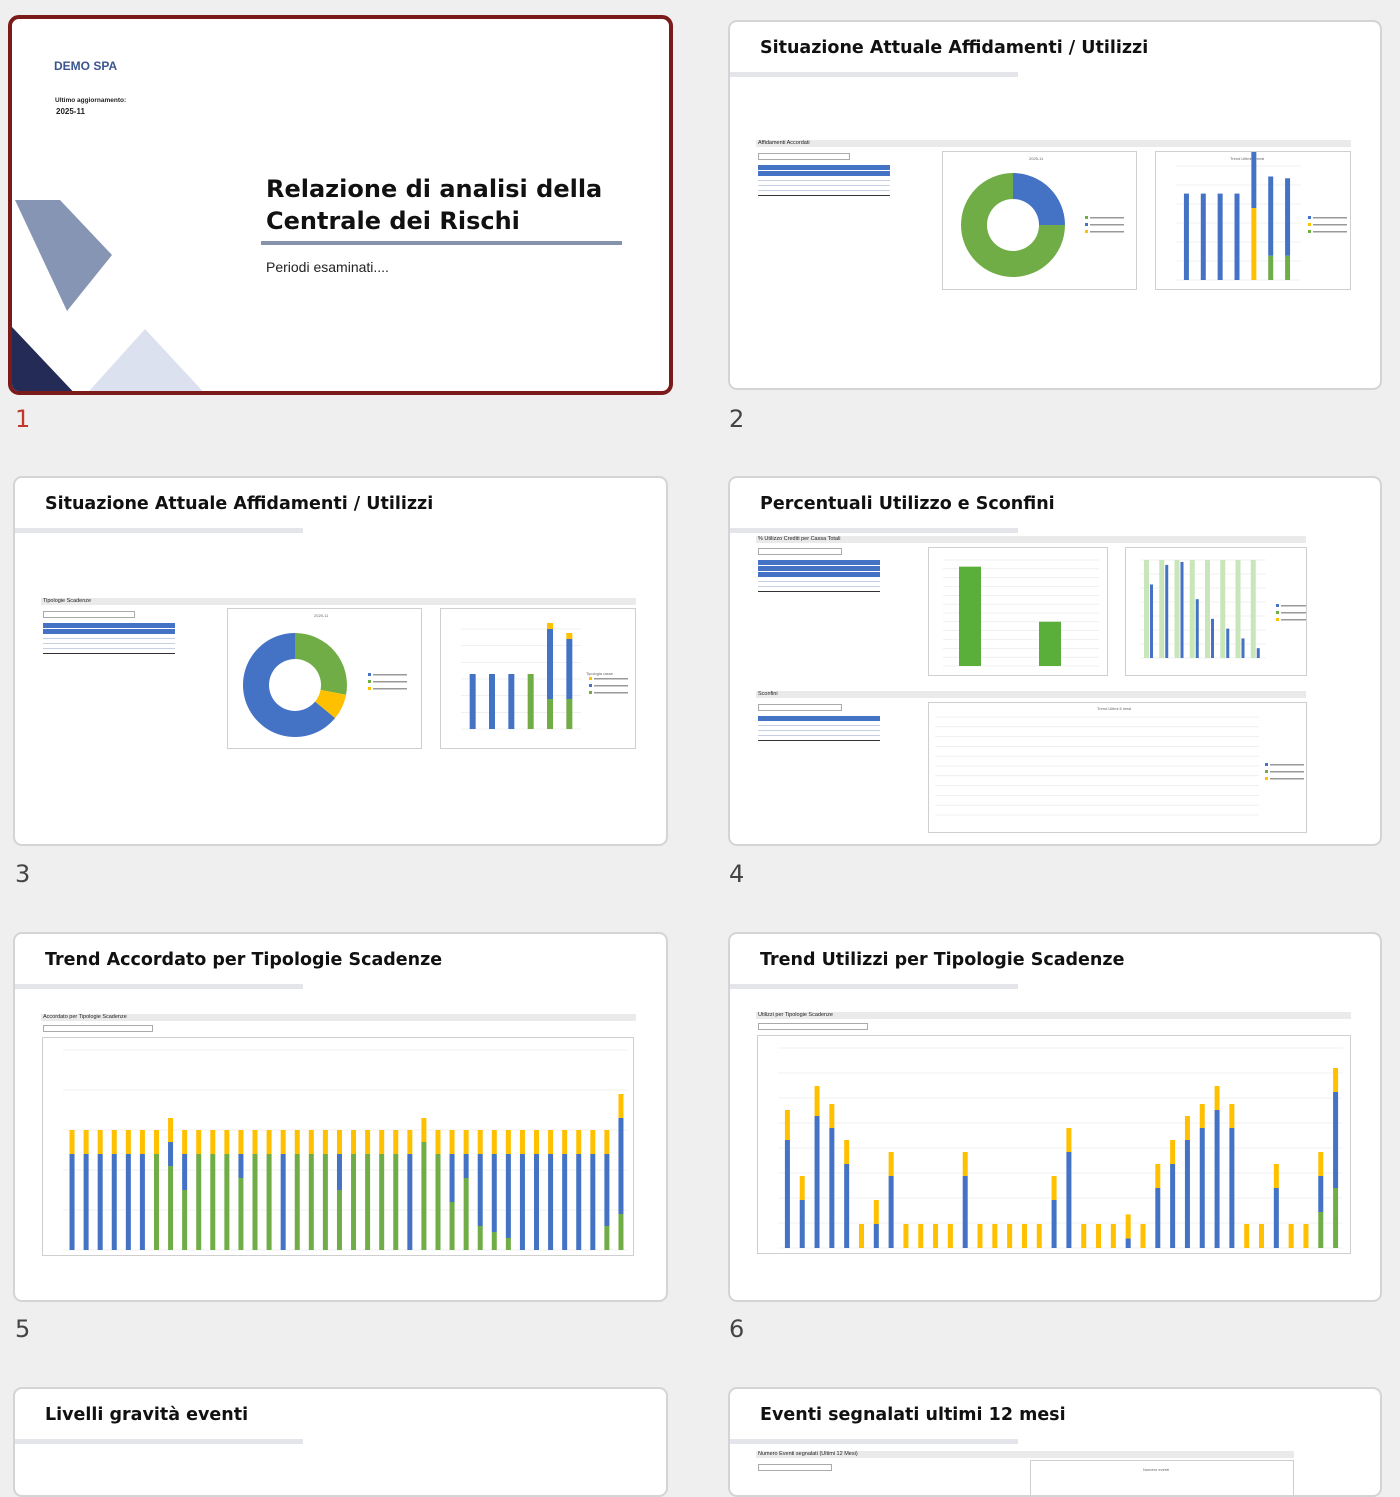 Image resolution: width=1400 pixels, height=1497 pixels. What do you see at coordinates (808, 1454) in the screenshot?
I see `sheet-label: Numero Eventi segnalati (Ultimi 12 Mesi)` at bounding box center [808, 1454].